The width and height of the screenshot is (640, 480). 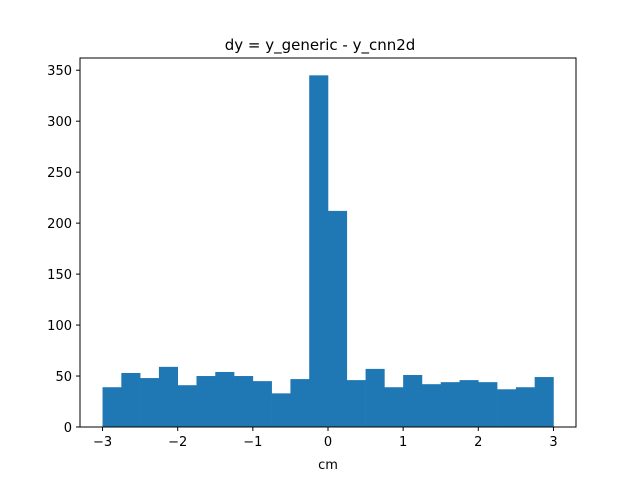 What do you see at coordinates (59, 326) in the screenshot?
I see `y-tick-label: 100` at bounding box center [59, 326].